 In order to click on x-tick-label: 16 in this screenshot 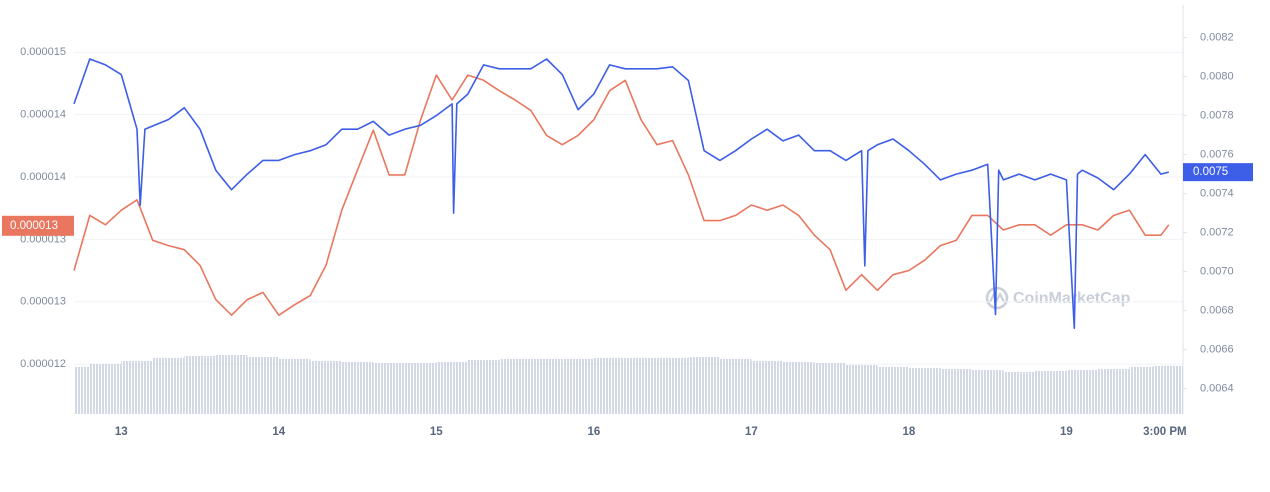, I will do `click(593, 432)`.